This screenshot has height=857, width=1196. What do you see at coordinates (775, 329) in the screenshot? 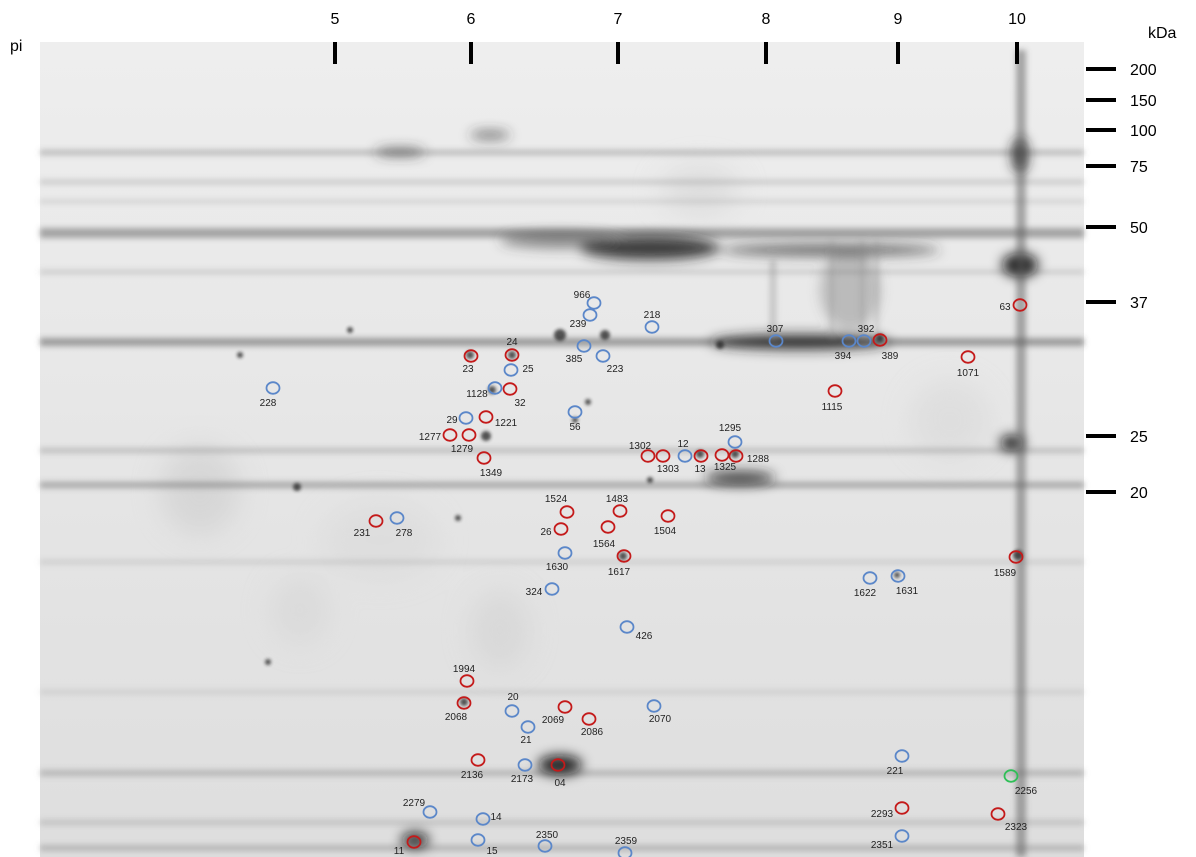
I see `spot-label-307: 307` at bounding box center [775, 329].